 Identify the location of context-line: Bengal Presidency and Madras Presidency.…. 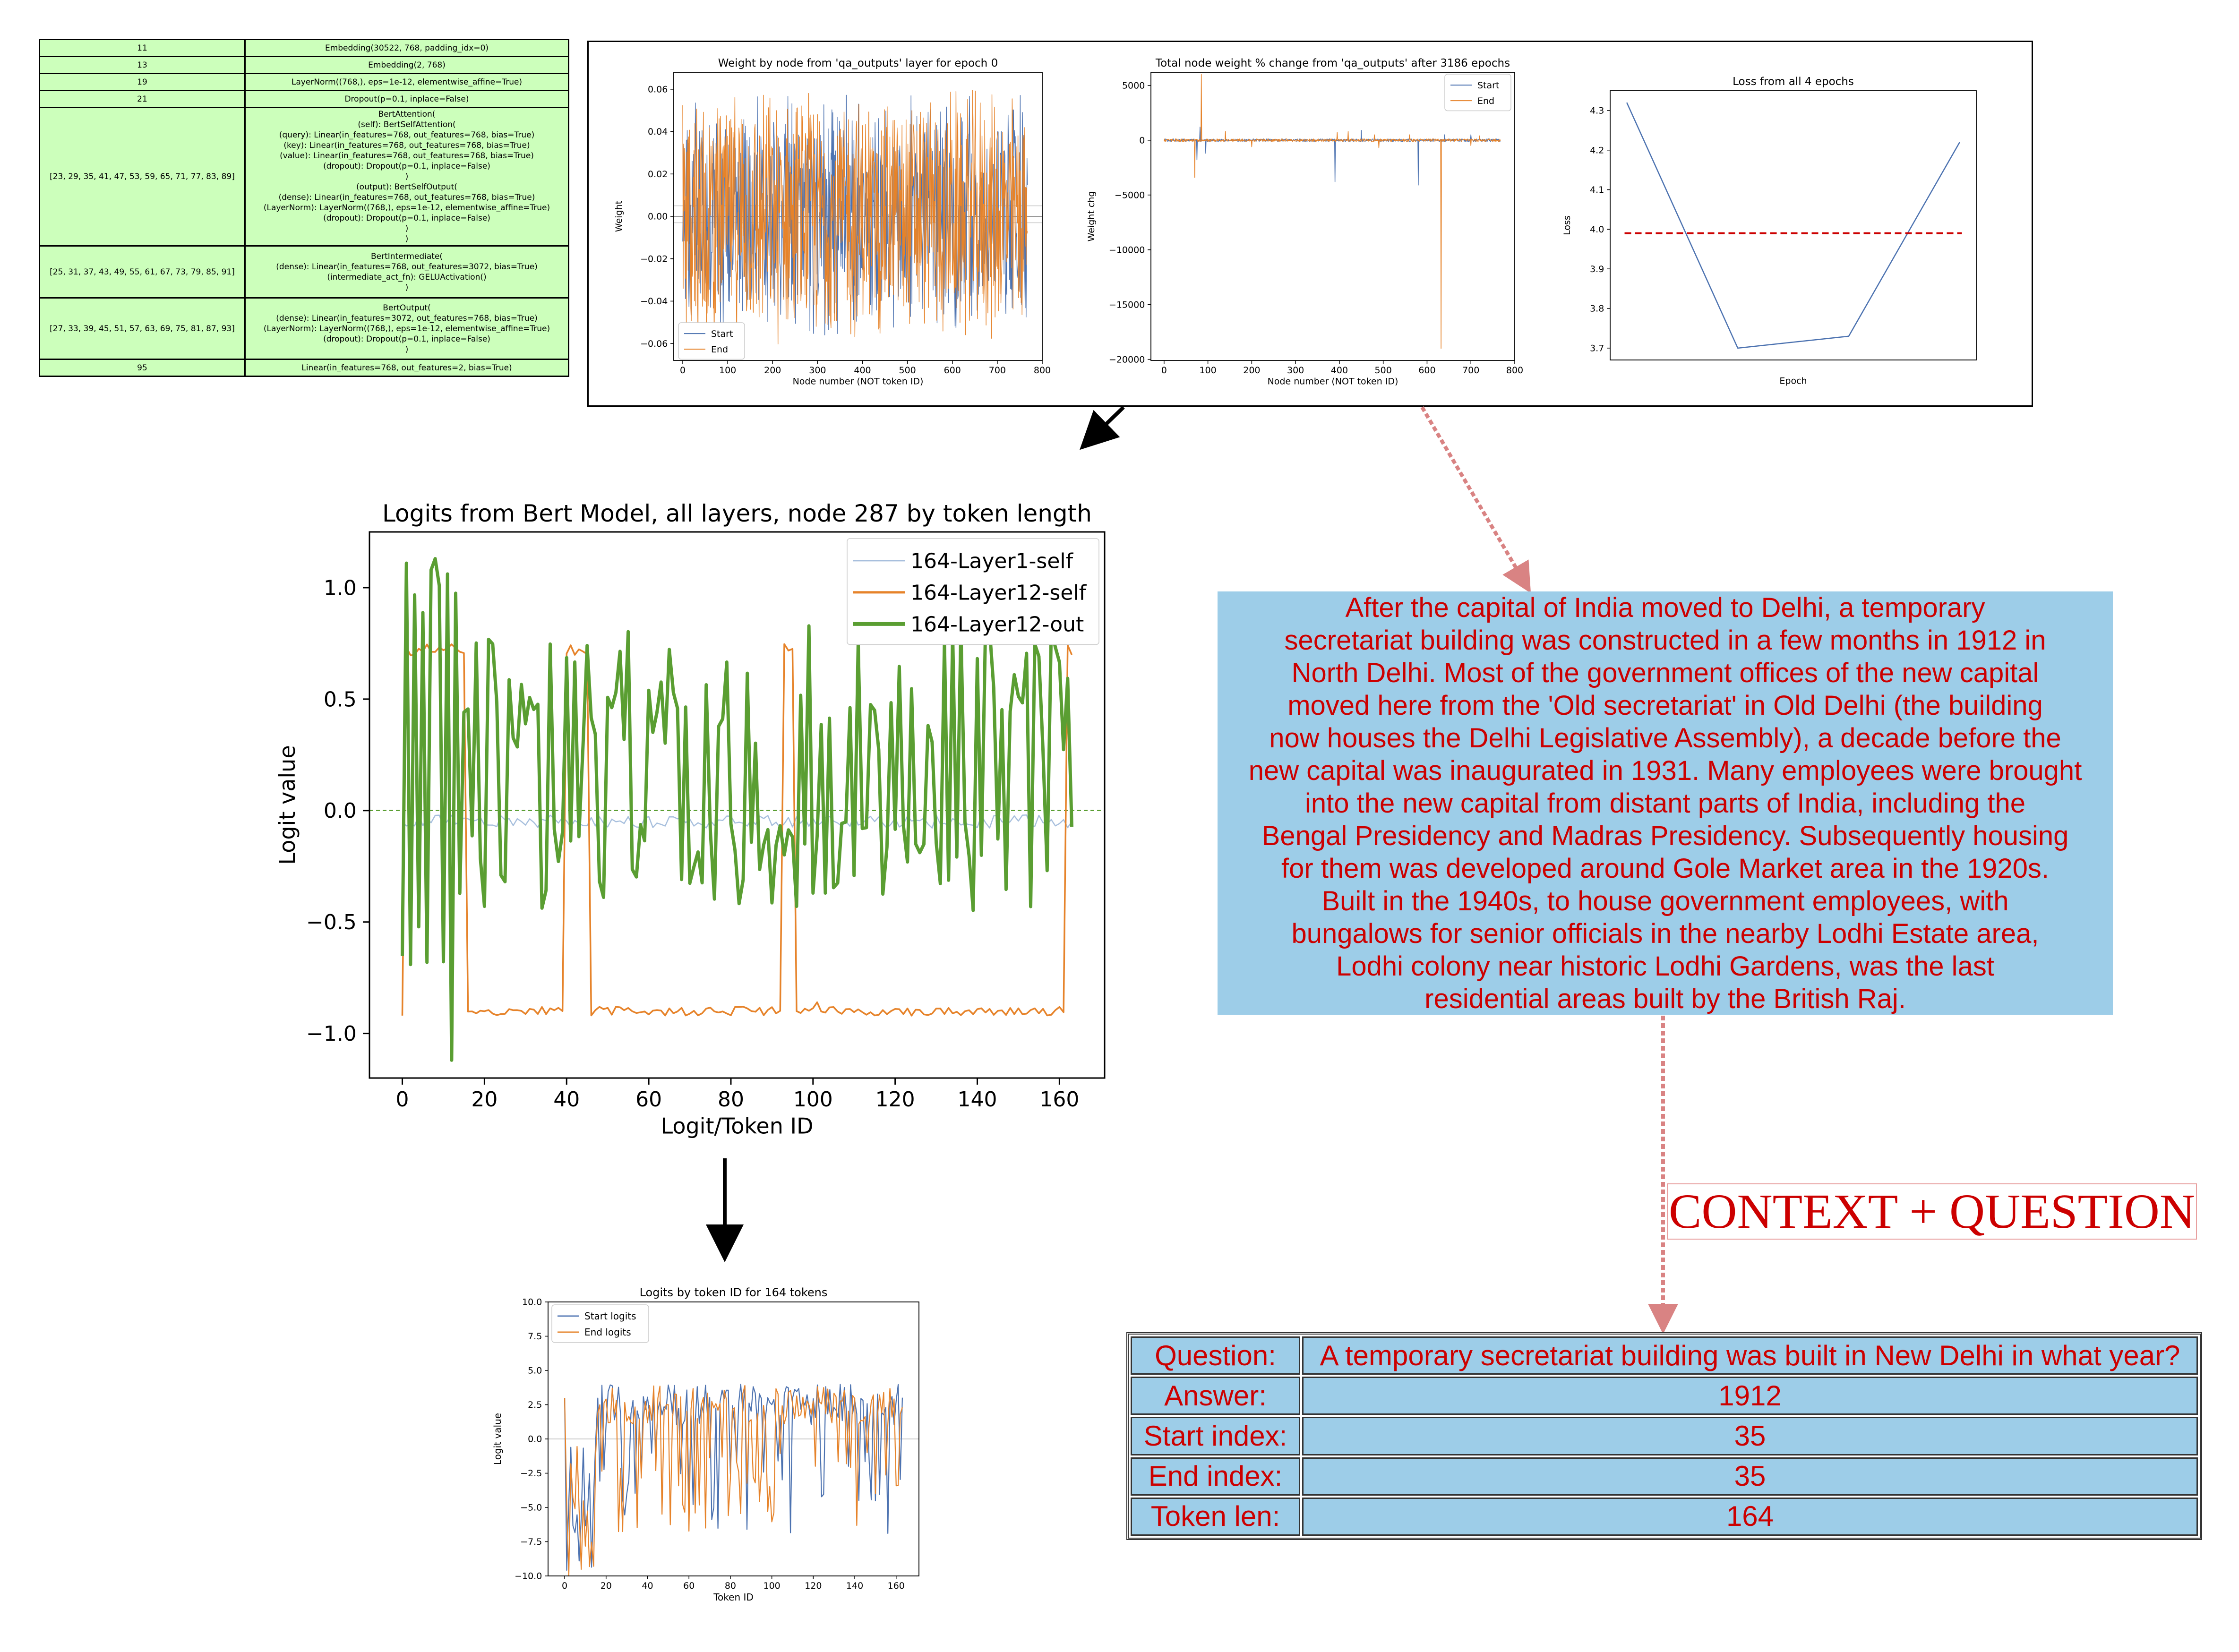
(1665, 836).